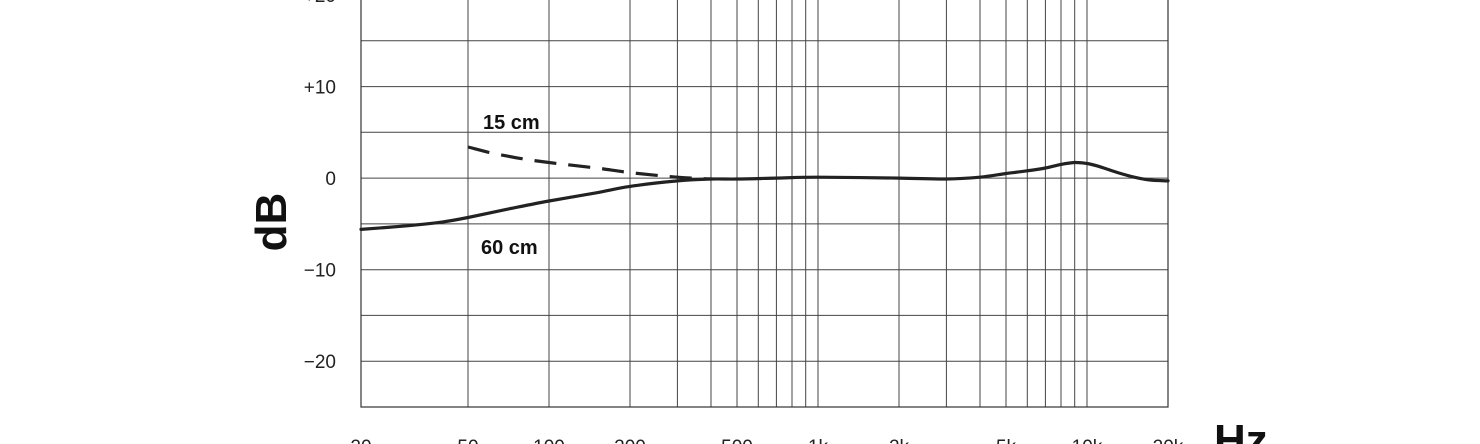 This screenshot has height=444, width=1480. What do you see at coordinates (271, 222) in the screenshot?
I see `y-axis-label: dB` at bounding box center [271, 222].